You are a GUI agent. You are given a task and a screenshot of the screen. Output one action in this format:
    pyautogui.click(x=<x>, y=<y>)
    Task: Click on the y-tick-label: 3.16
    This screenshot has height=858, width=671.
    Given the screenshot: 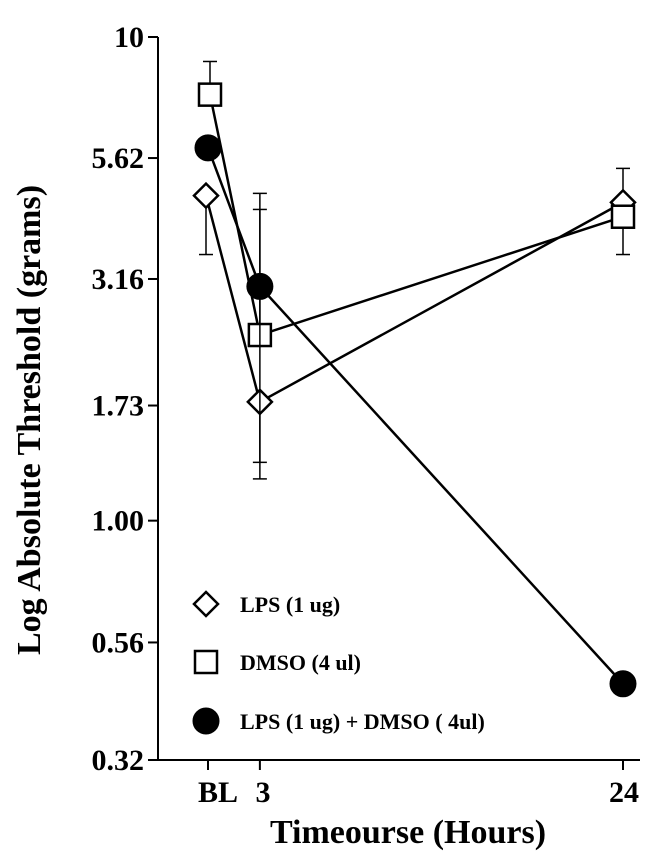 What is the action you would take?
    pyautogui.click(x=118, y=279)
    